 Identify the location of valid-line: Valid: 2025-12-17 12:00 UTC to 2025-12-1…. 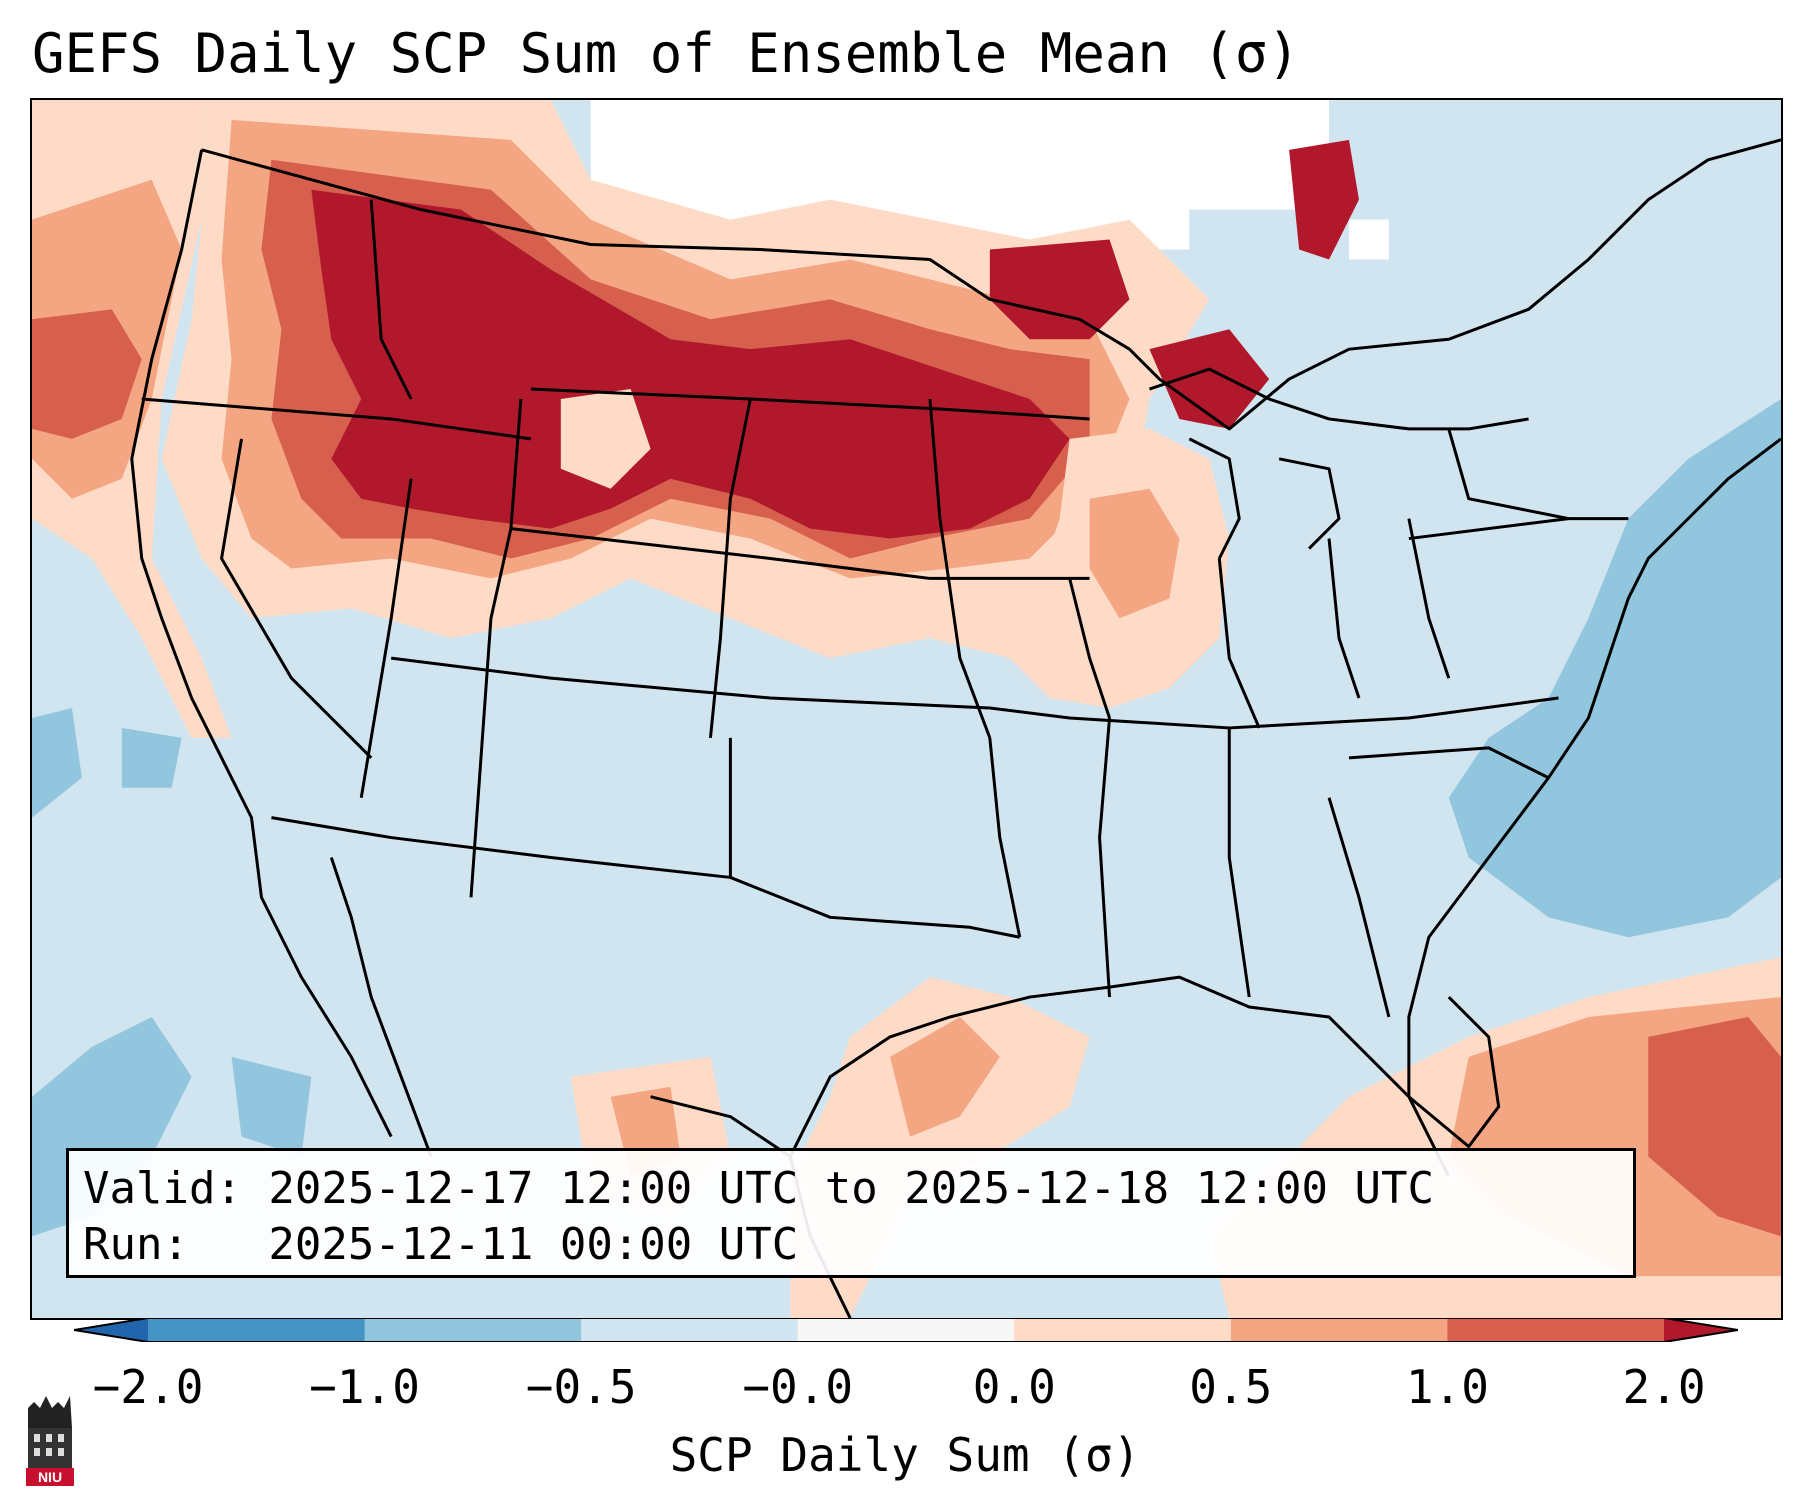
(759, 1188).